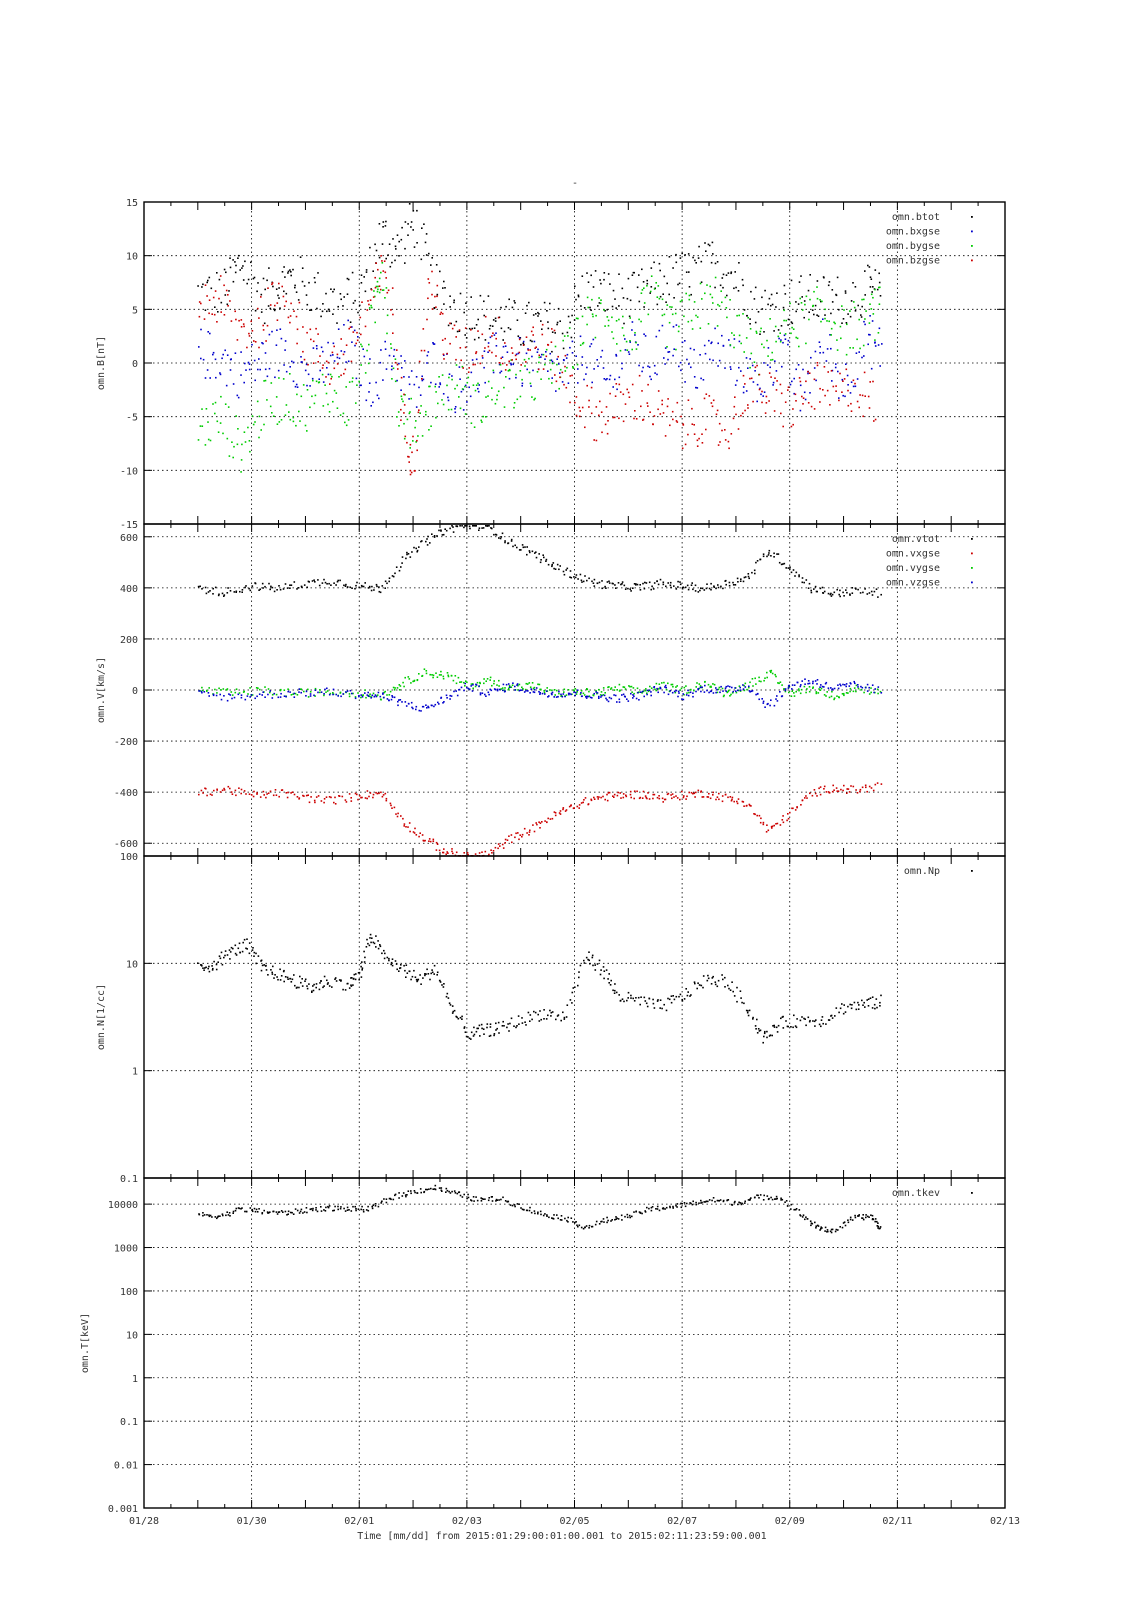 This screenshot has width=1131, height=1600. I want to click on y-axis-label: omn.B[nT], so click(101, 363).